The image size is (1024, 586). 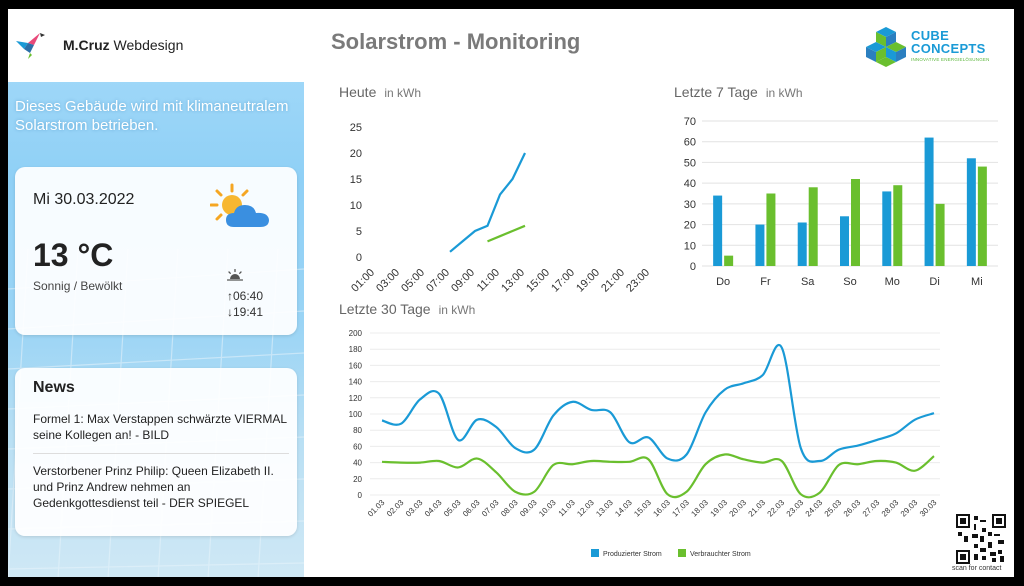 I want to click on logo-line1: CUBE, so click(x=930, y=35).